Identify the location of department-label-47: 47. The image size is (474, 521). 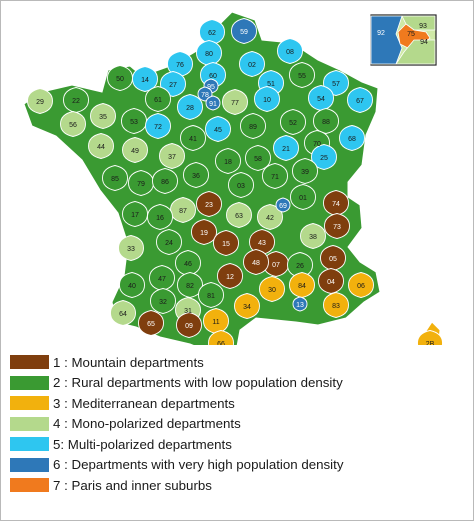
(162, 279).